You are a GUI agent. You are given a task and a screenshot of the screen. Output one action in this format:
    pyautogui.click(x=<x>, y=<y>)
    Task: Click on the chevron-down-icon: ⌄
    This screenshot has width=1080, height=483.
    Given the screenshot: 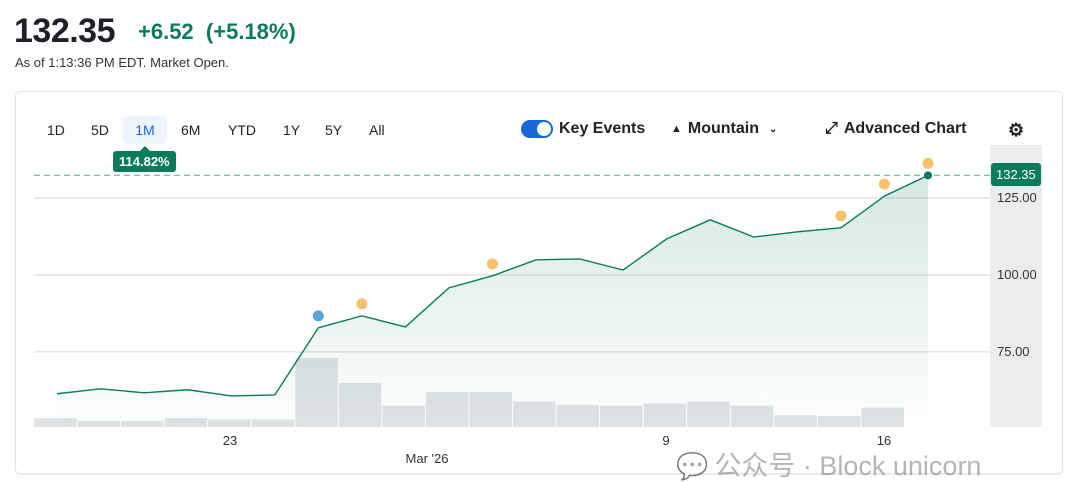 What is the action you would take?
    pyautogui.click(x=773, y=129)
    